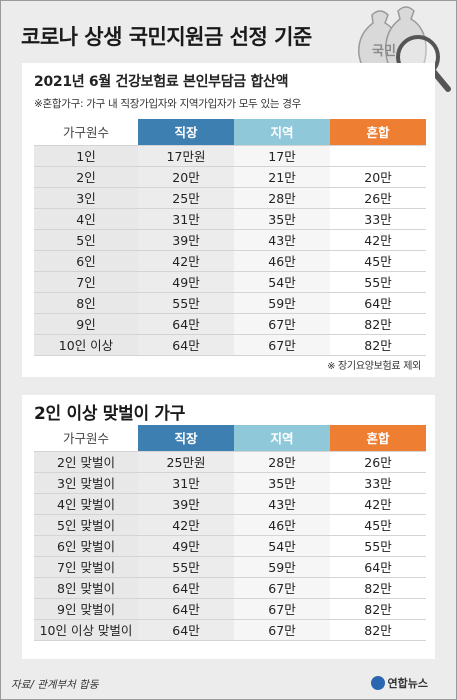 The height and width of the screenshot is (700, 457). Describe the element at coordinates (230, 629) in the screenshot. I see `table-row: 10인 이상 맞벌이 64만 67만 82만` at that location.